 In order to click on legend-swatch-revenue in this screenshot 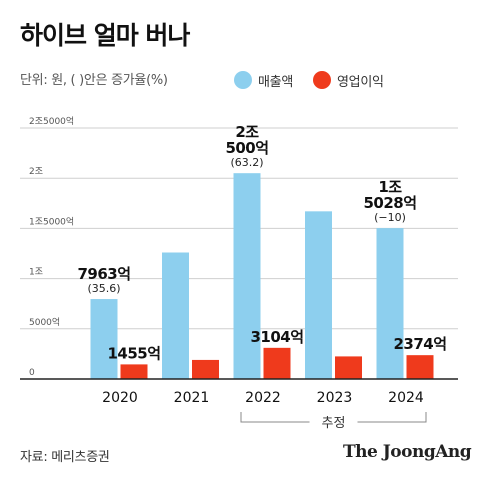, I will do `click(243, 80)`.